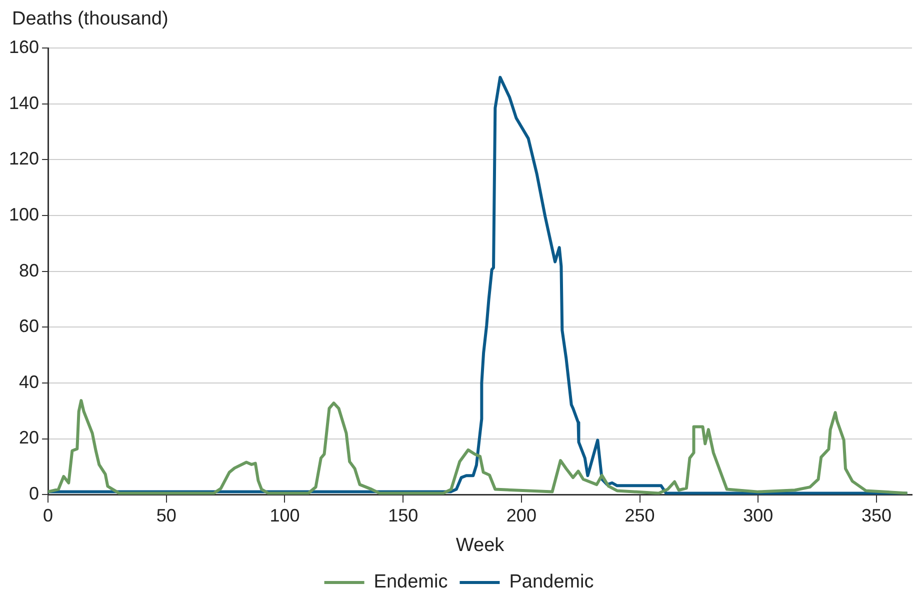 The image size is (920, 602). I want to click on y-tick-label: 100, so click(24, 214).